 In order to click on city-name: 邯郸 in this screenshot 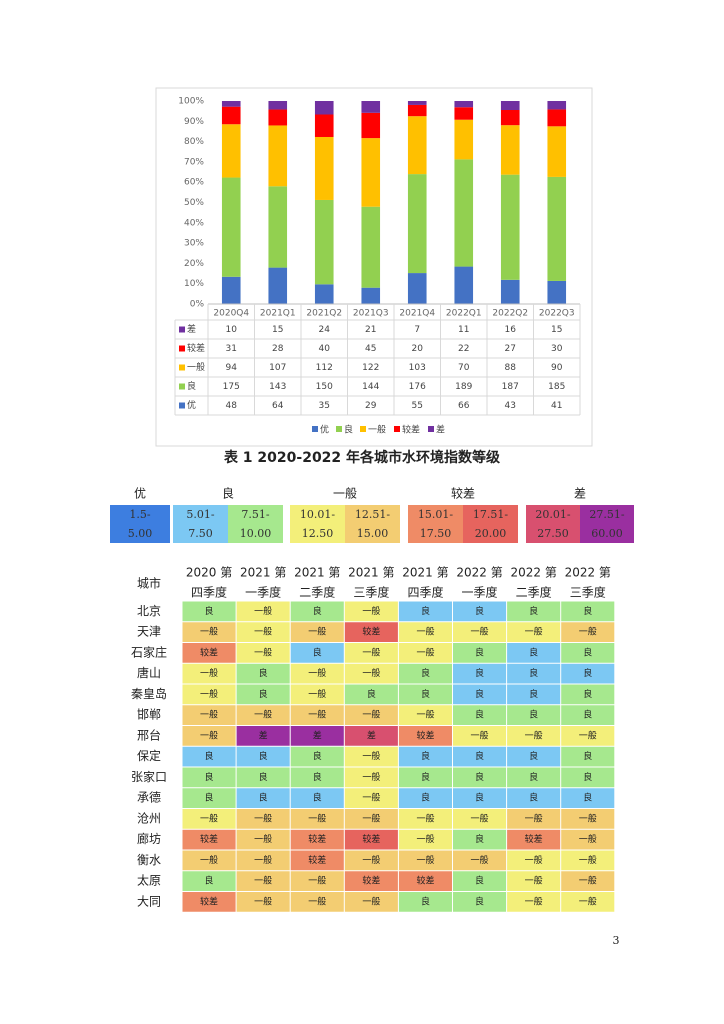, I will do `click(149, 714)`.